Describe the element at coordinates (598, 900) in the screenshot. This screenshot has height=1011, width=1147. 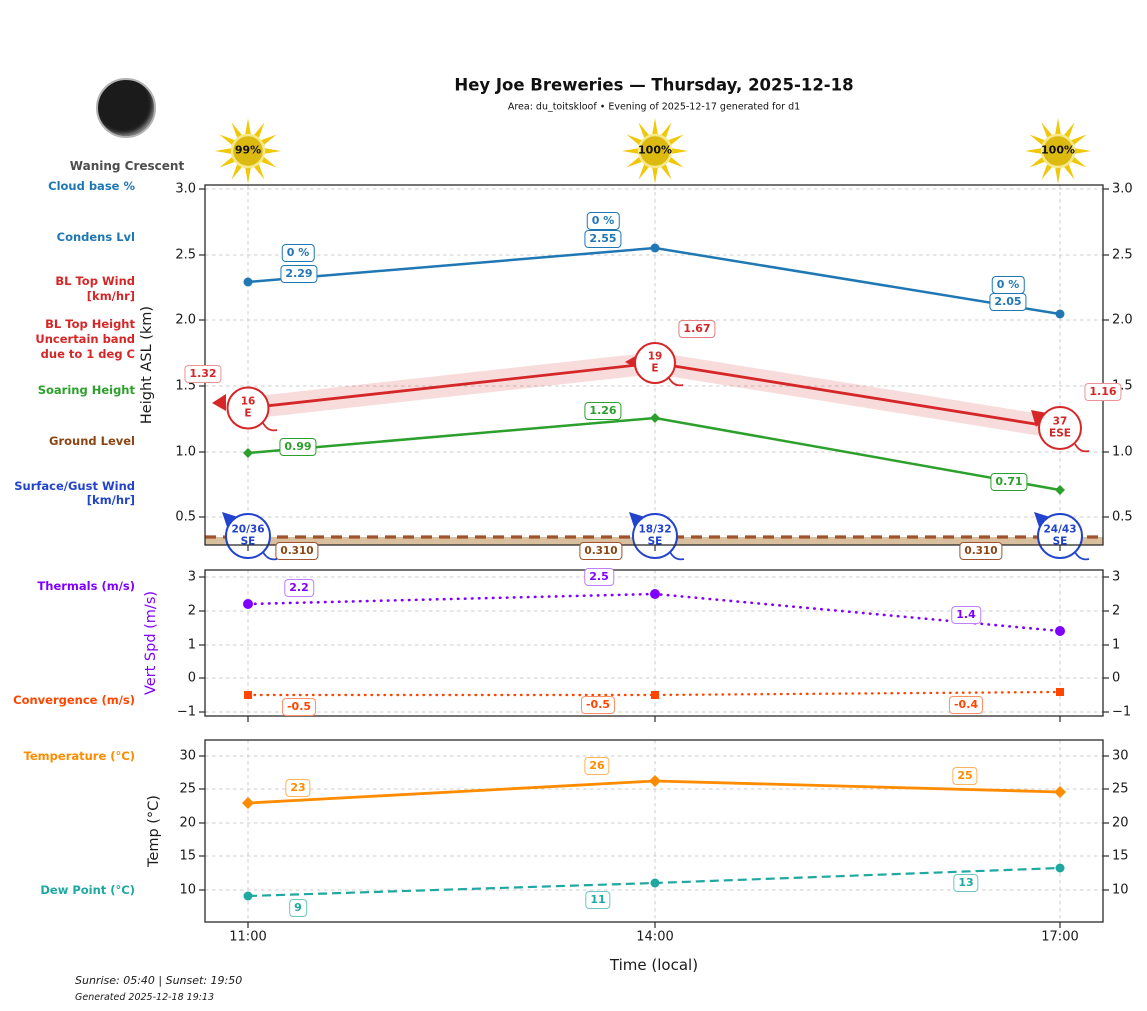
I see `dew-point-label: 11` at that location.